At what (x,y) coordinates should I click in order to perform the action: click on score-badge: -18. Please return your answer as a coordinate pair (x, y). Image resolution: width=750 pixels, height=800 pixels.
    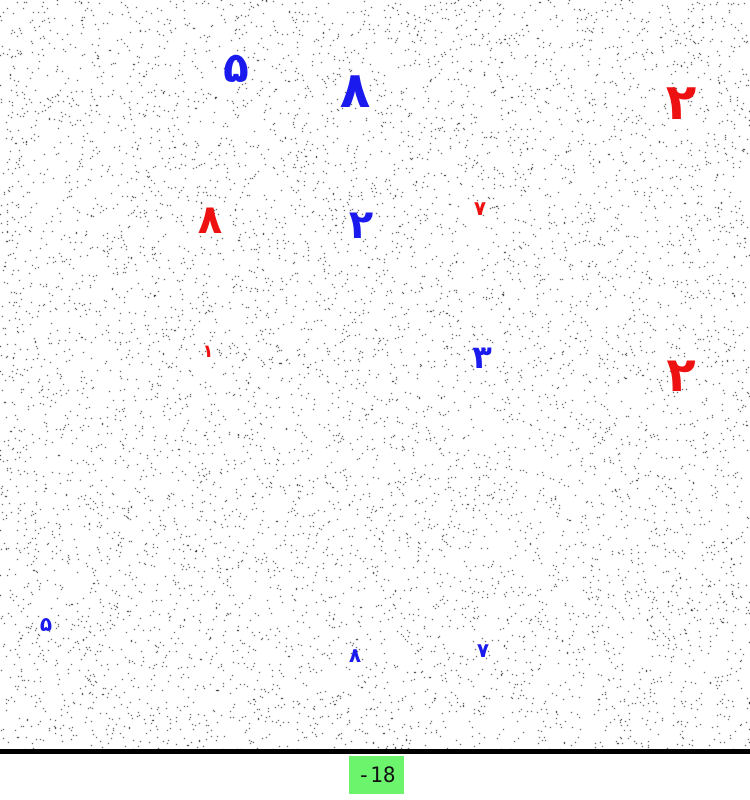
    Looking at the image, I should click on (376, 775).